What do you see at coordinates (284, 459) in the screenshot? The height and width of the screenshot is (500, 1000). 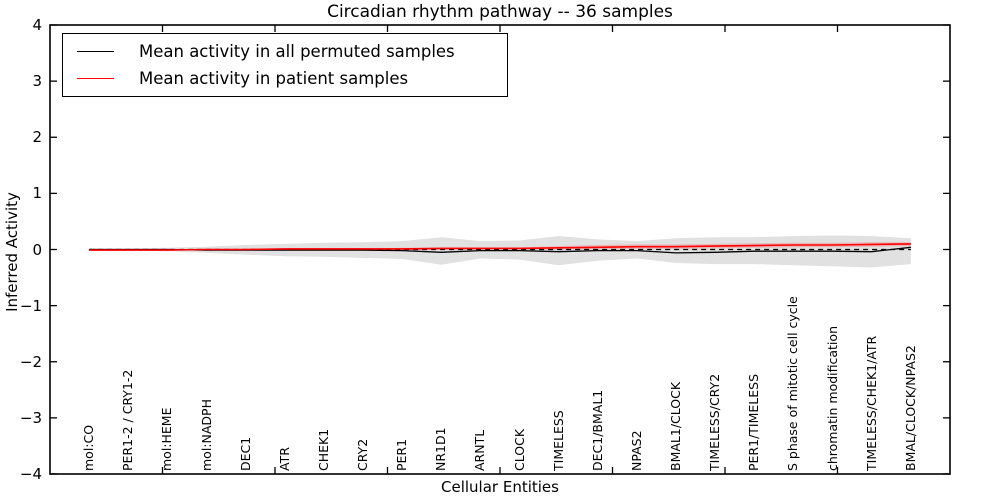 I see `x-category-label: ATR` at bounding box center [284, 459].